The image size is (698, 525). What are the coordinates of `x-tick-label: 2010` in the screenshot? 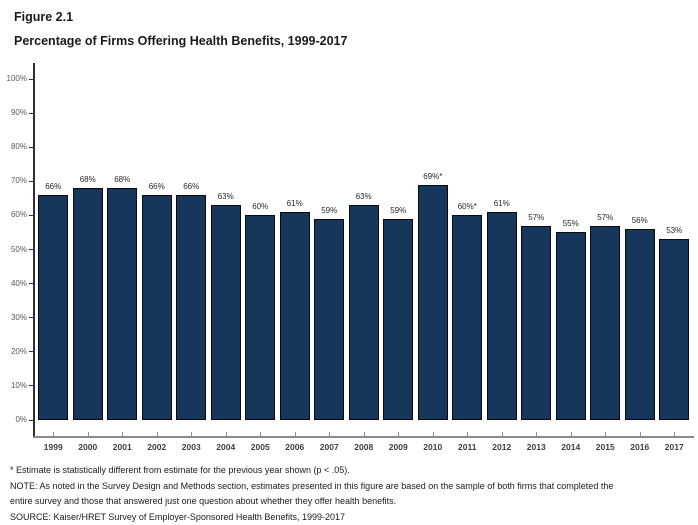 It's located at (433, 447).